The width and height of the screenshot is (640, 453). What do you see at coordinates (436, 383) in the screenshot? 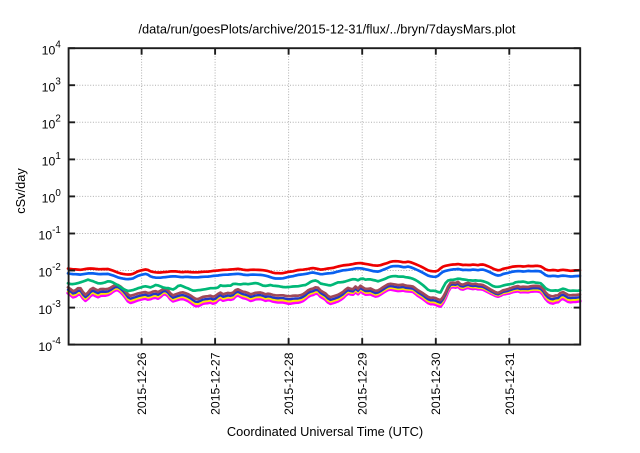
I see `svg-text: 2015-12-30` at bounding box center [436, 383].